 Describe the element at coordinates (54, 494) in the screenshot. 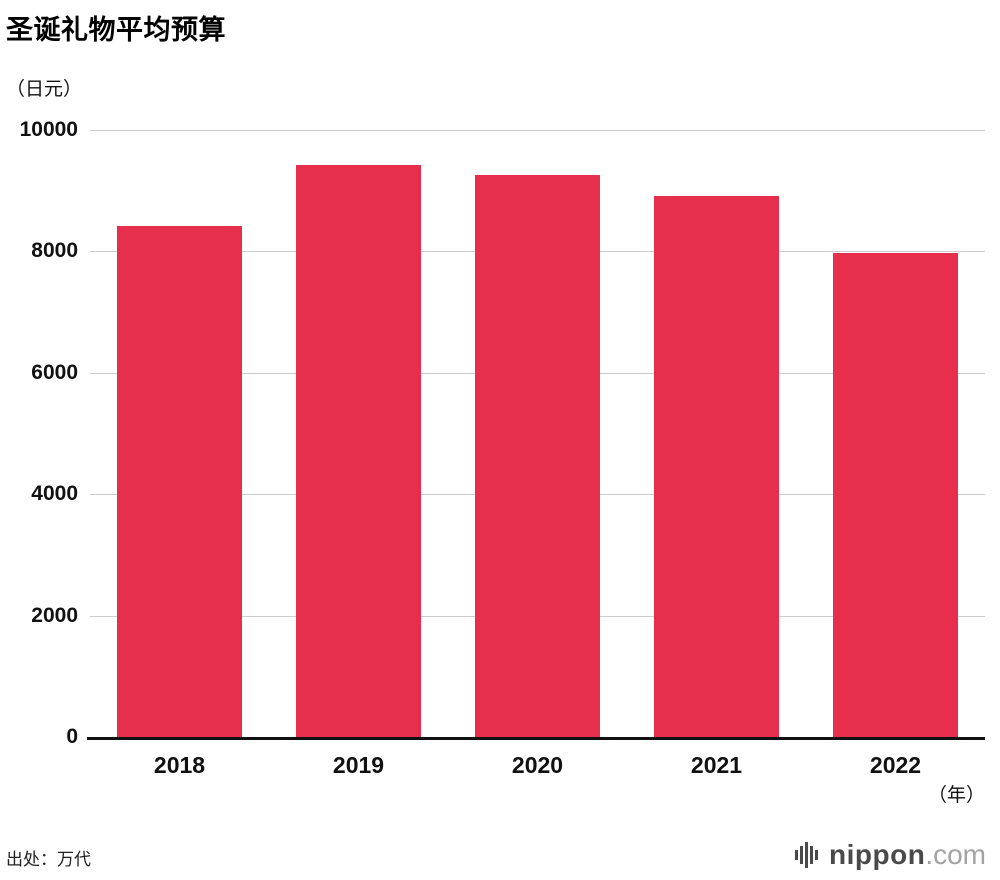

I see `y-tick-label-4000: 4000` at that location.